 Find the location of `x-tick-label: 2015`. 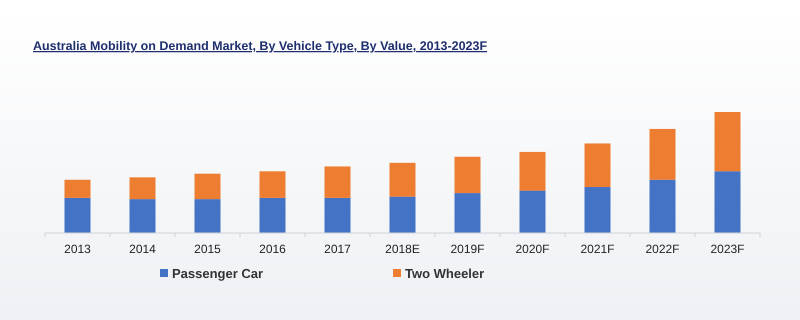

x-tick-label: 2015 is located at coordinates (208, 249).